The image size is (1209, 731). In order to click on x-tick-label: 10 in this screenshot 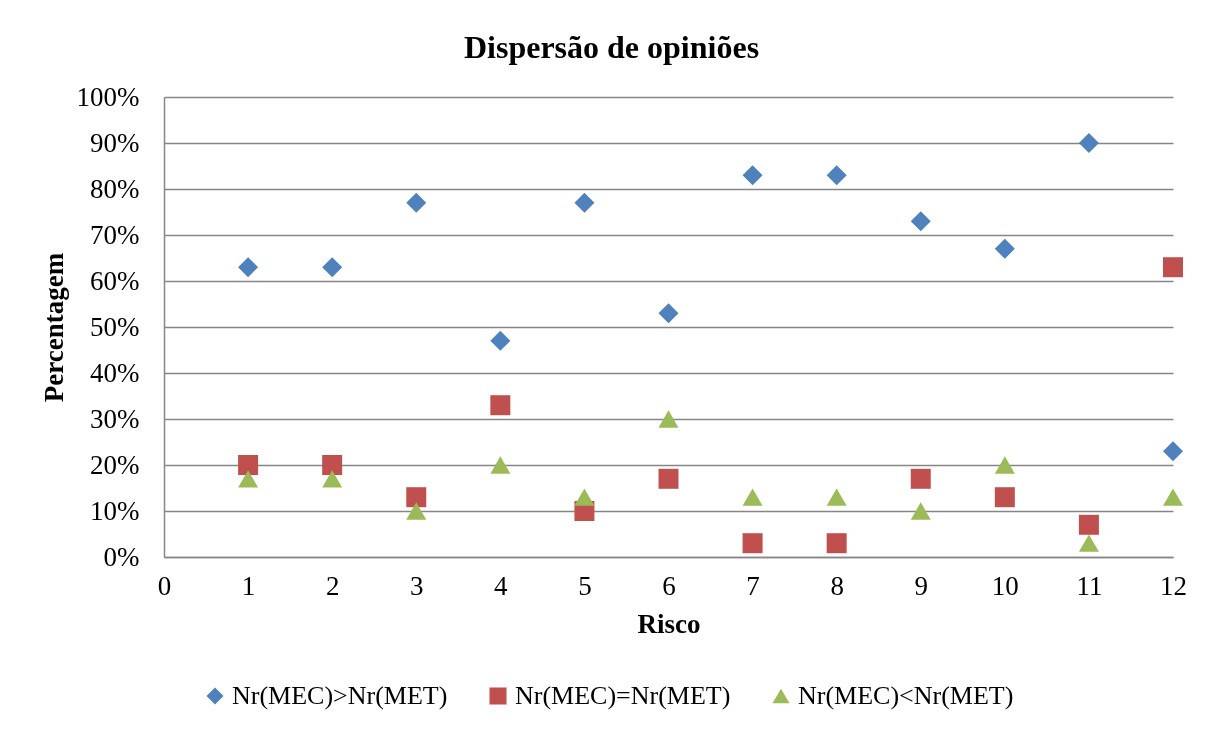, I will do `click(1005, 585)`.